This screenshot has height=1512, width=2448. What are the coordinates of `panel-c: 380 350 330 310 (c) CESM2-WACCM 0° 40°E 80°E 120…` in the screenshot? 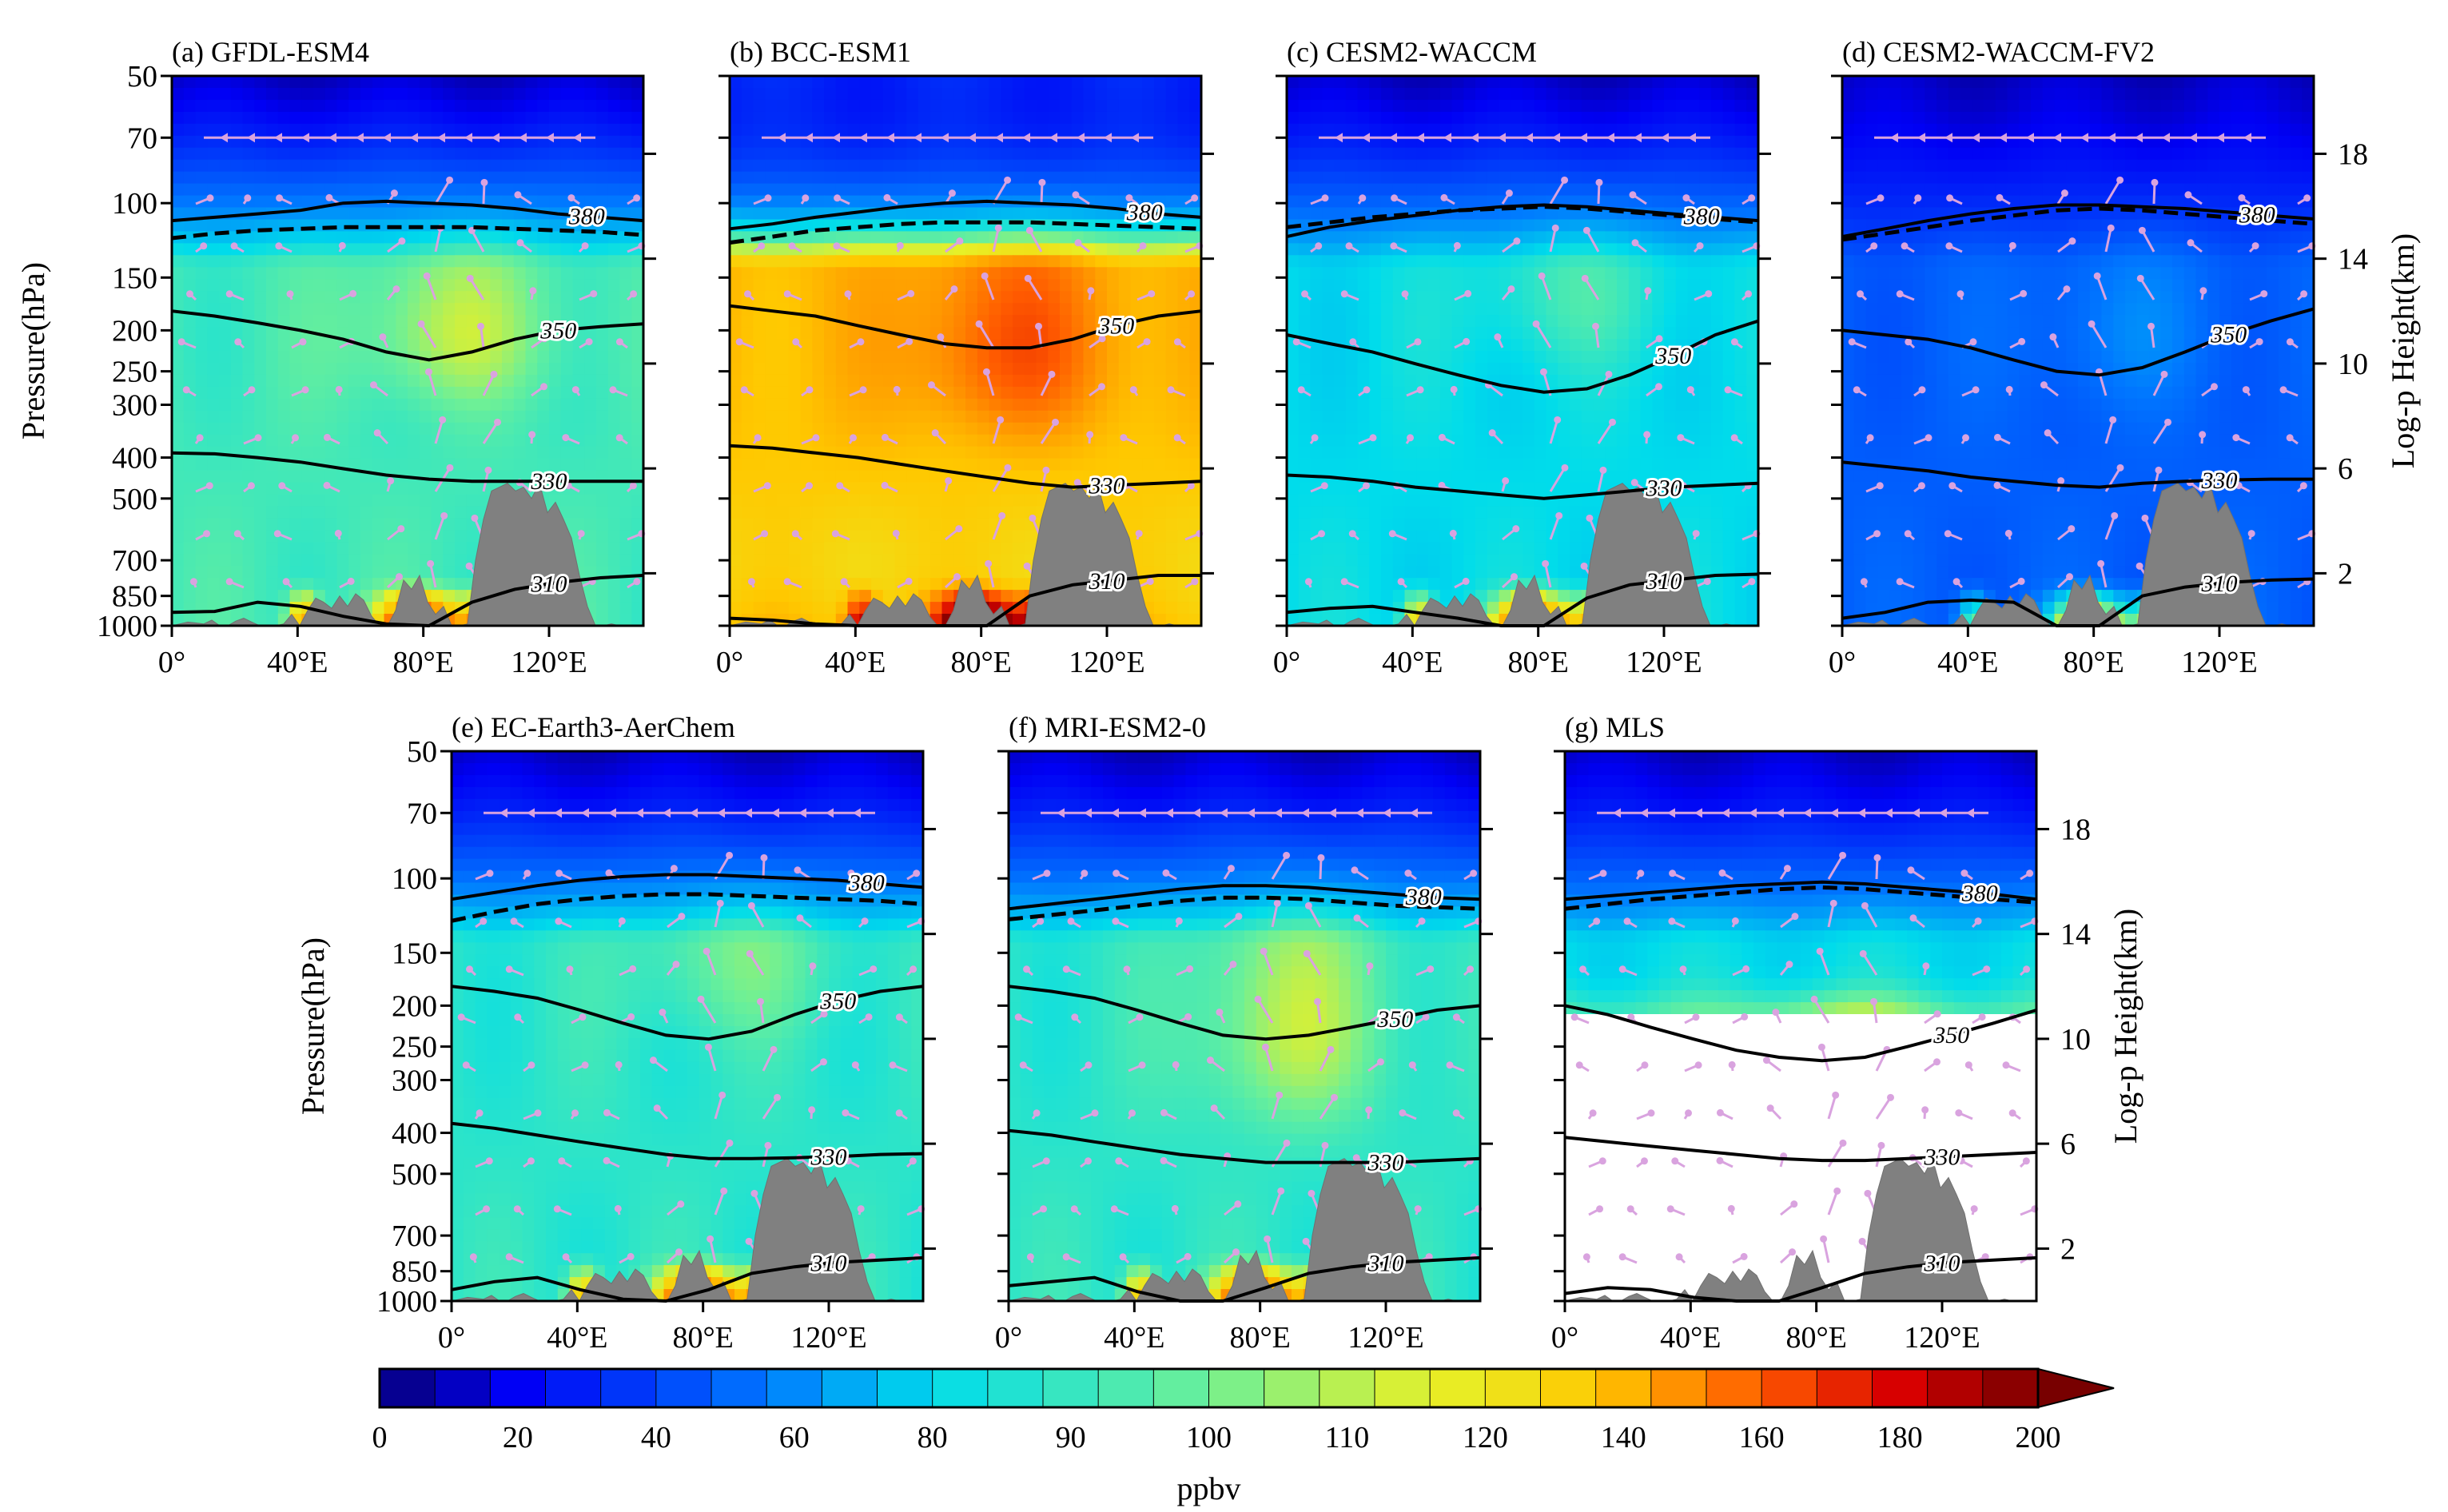 It's located at (1522, 357).